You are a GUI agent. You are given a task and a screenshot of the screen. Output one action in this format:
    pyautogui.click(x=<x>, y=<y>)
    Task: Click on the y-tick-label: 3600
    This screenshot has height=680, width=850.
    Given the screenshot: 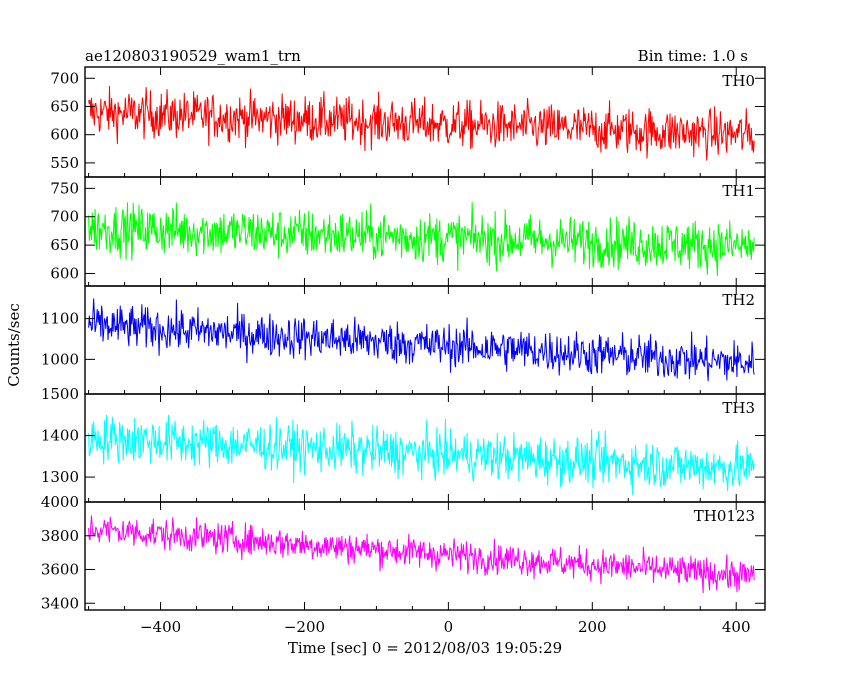 What is the action you would take?
    pyautogui.click(x=60, y=570)
    